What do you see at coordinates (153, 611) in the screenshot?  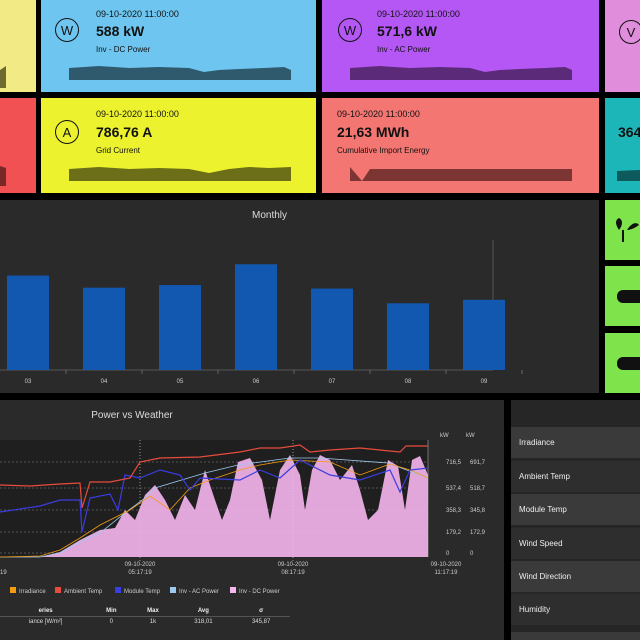 I see `col-max: Max` at bounding box center [153, 611].